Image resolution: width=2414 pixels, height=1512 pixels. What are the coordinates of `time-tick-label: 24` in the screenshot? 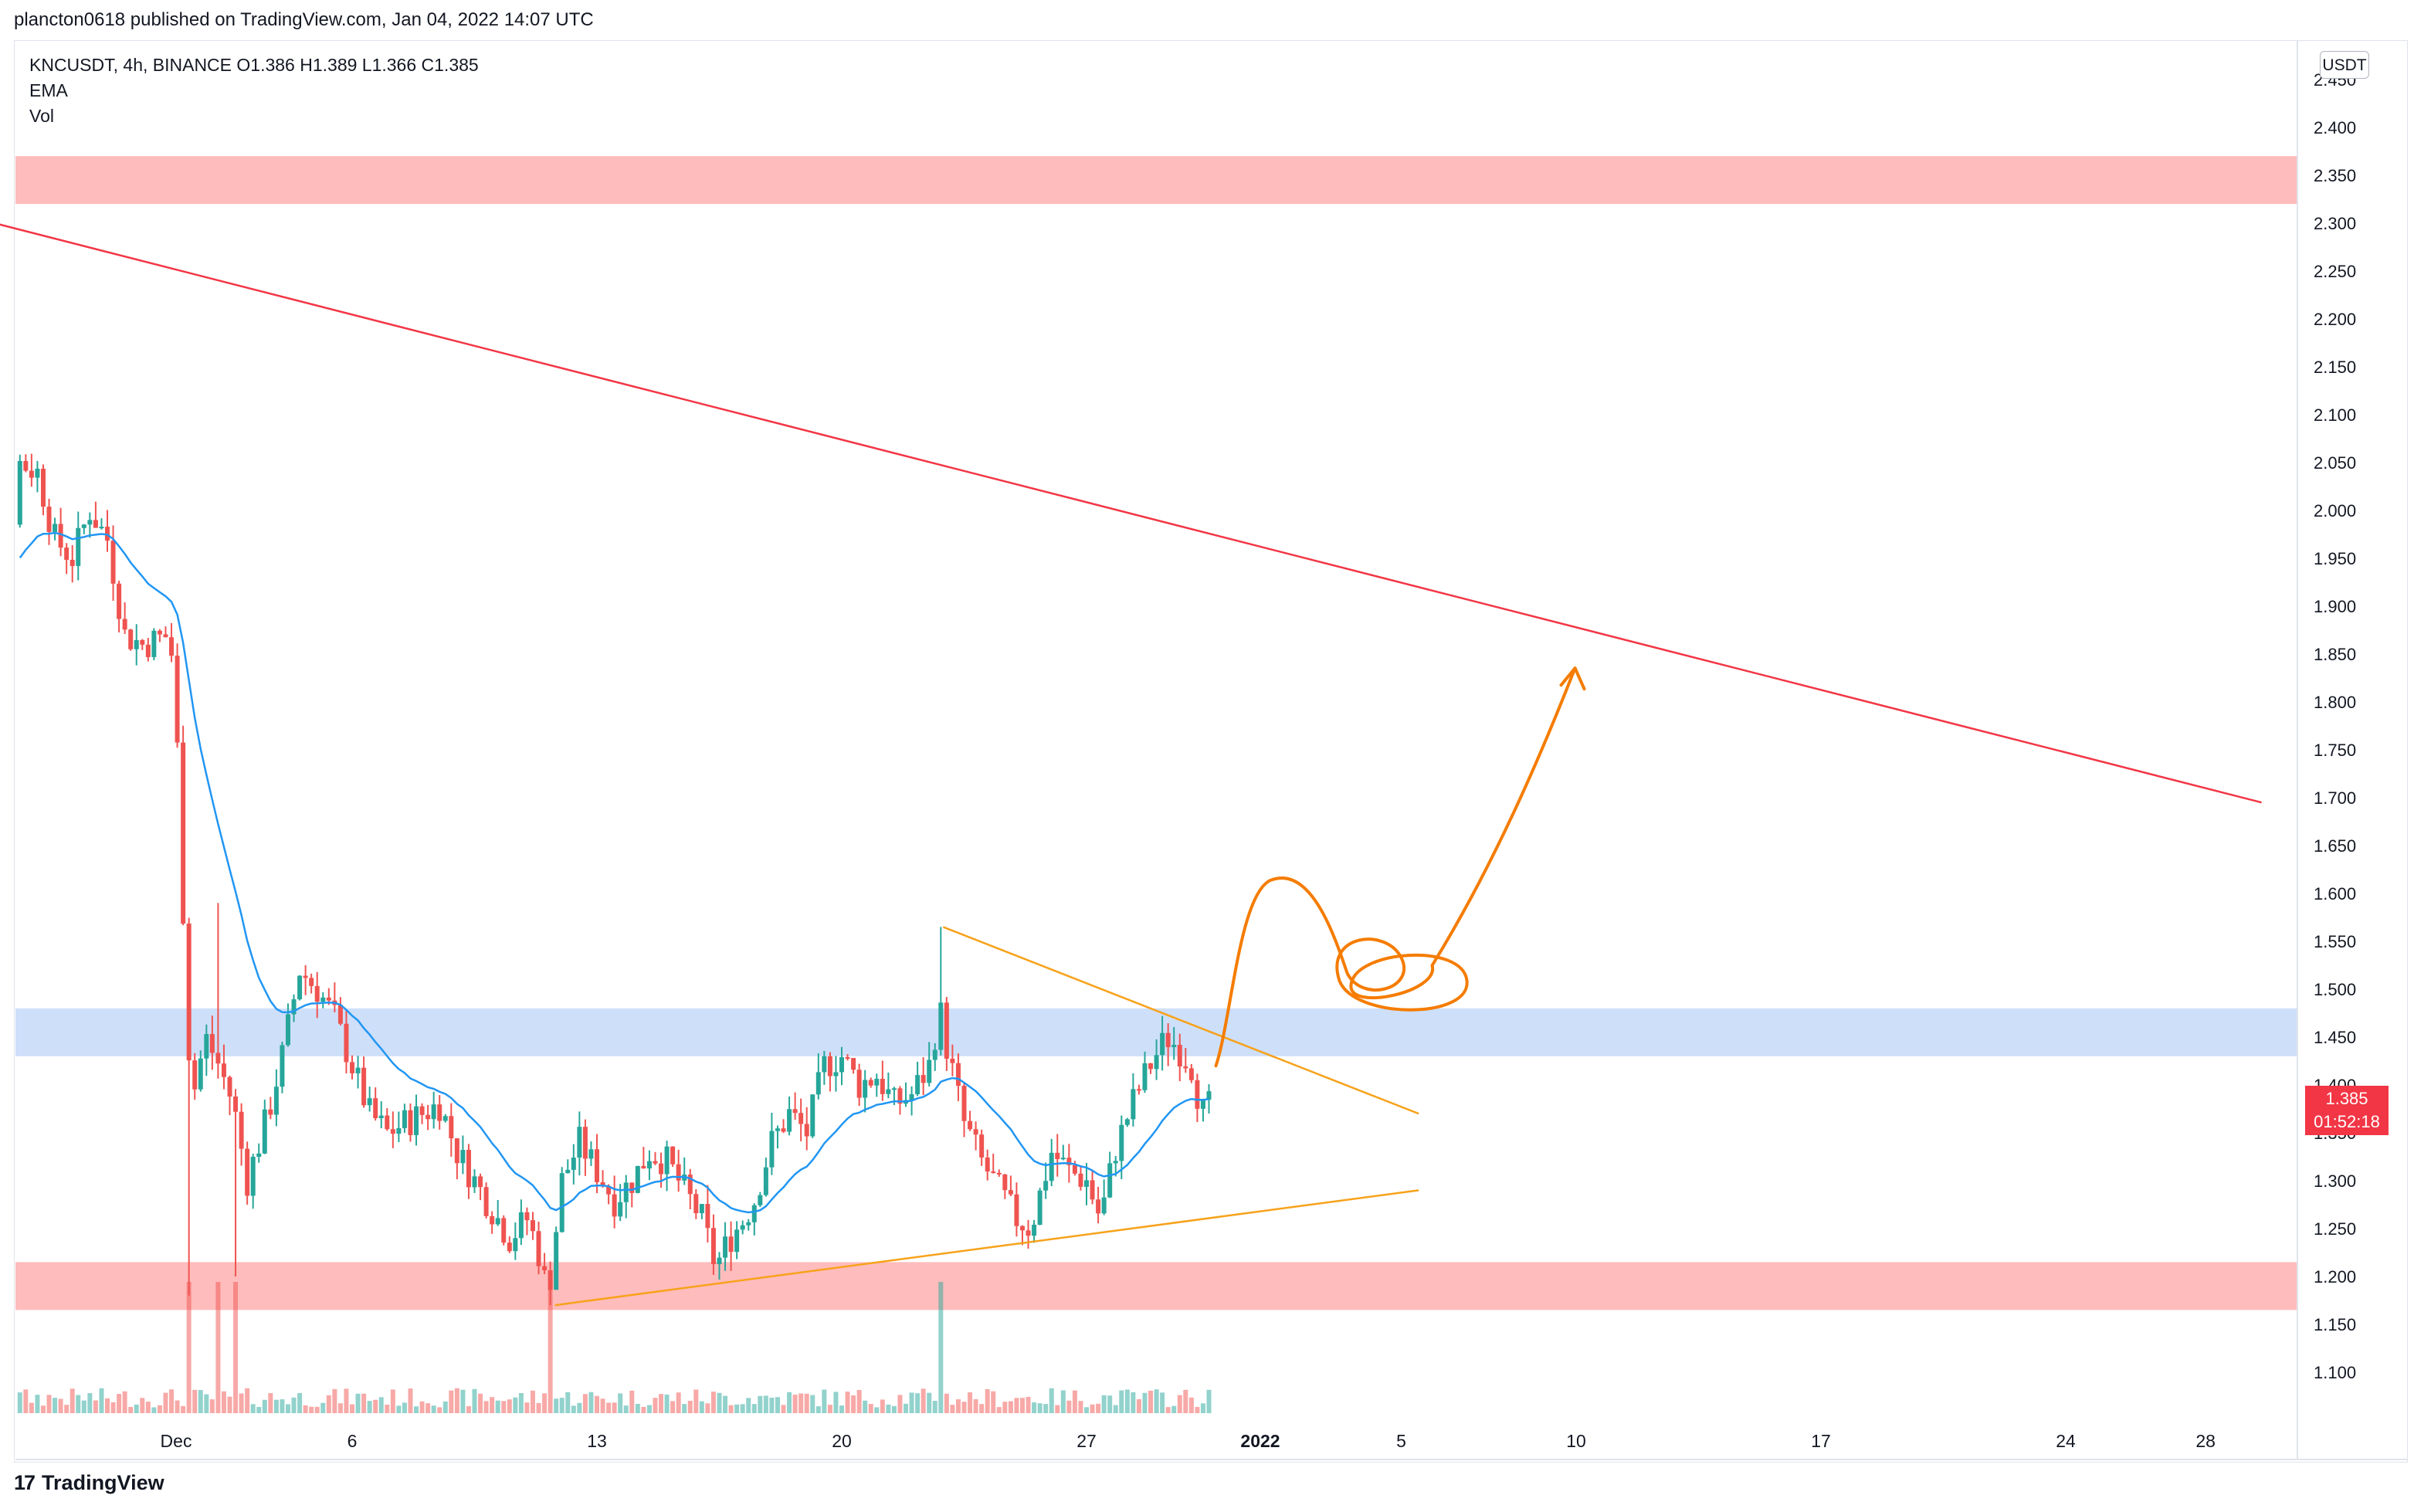 It's located at (2066, 1441).